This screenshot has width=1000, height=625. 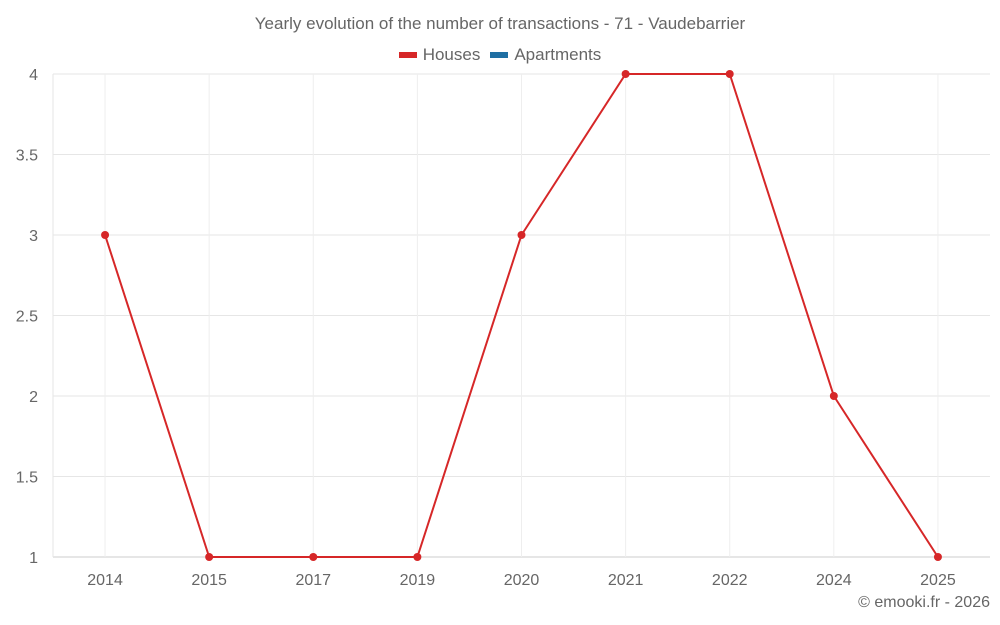 I want to click on y-tick-label: 3, so click(x=33, y=236).